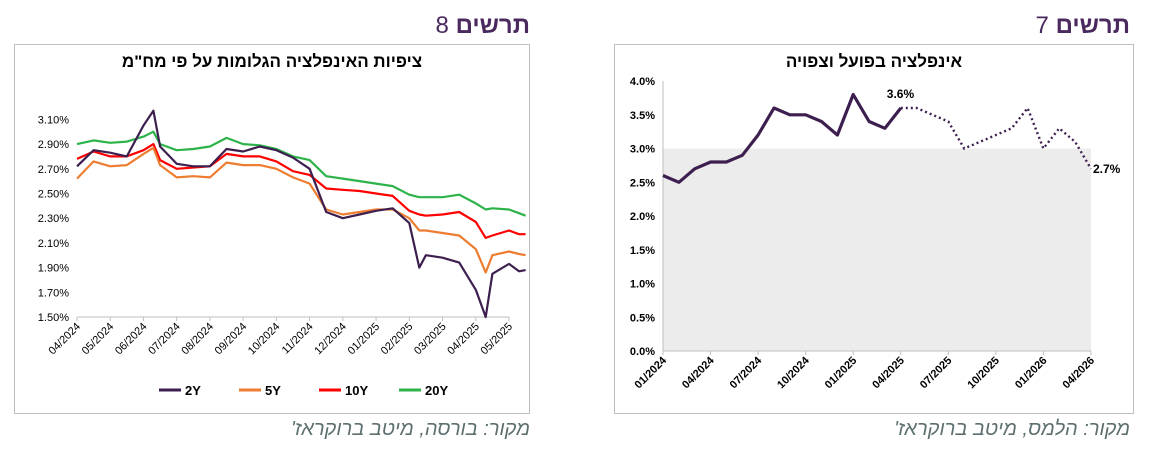 This screenshot has height=452, width=1150. I want to click on y-tick-label: 2.5%, so click(642, 183).